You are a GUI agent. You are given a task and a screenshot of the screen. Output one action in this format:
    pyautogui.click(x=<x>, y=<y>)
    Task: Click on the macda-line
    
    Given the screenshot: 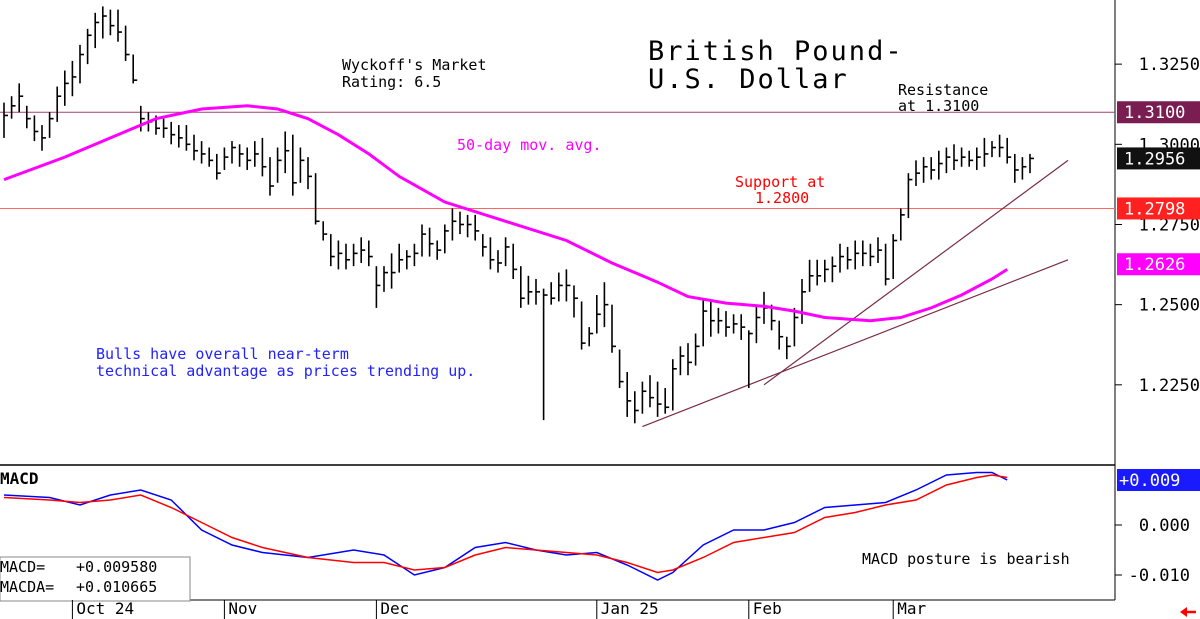 What is the action you would take?
    pyautogui.click(x=505, y=524)
    